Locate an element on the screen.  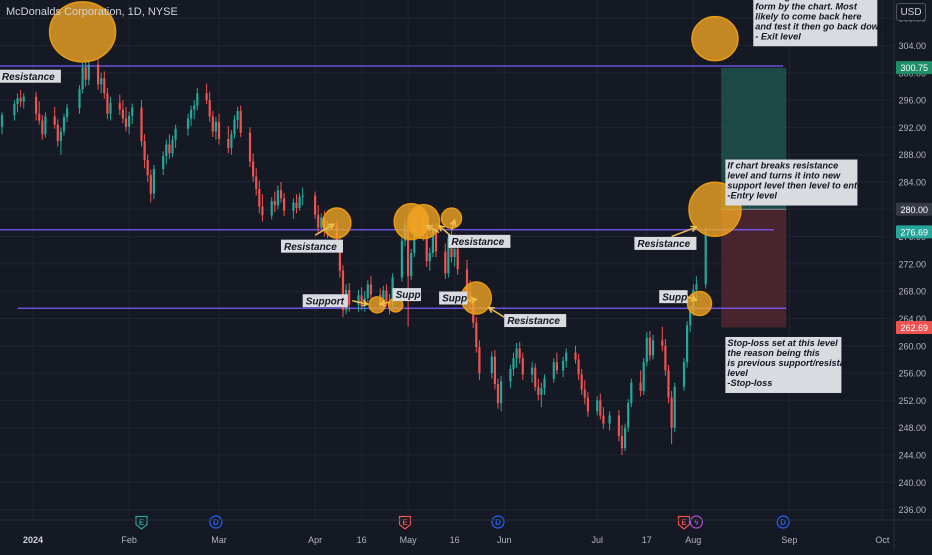
time-tick-label: May is located at coordinates (409, 540).